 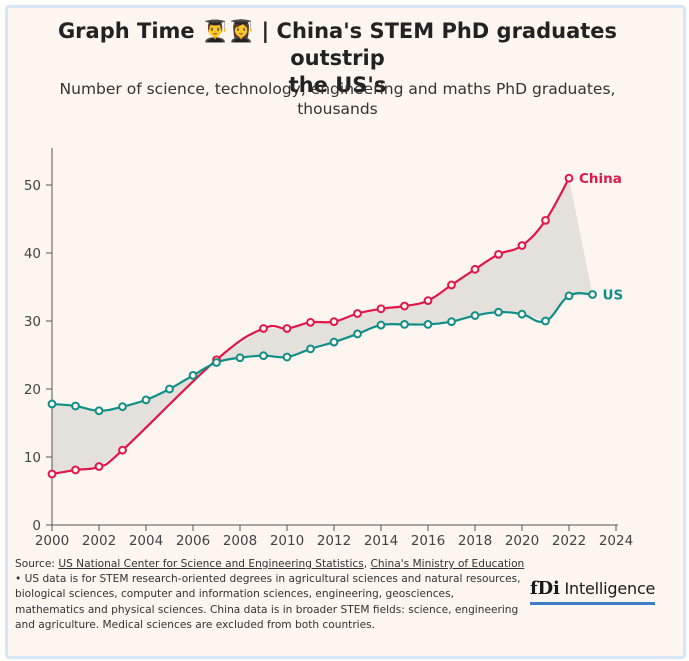 I want to click on subtitle-line-2: thousands, so click(x=337, y=109).